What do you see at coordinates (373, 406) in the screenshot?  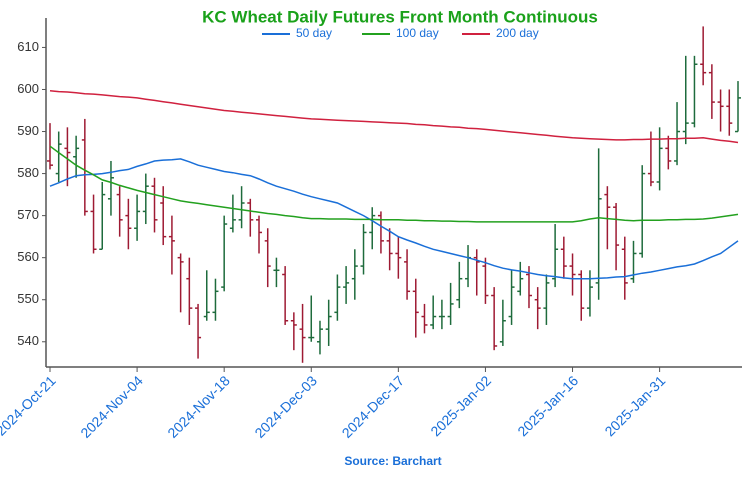 I see `x-tick-label: 2024-Dec-17` at bounding box center [373, 406].